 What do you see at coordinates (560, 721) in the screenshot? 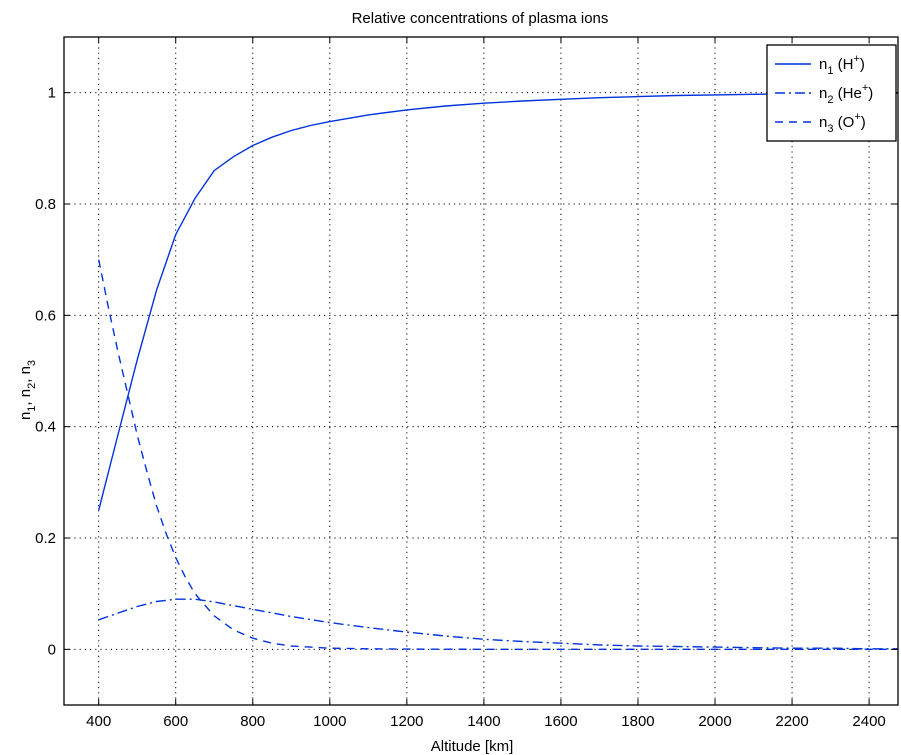
I see `x-tick-label: 1600` at bounding box center [560, 721].